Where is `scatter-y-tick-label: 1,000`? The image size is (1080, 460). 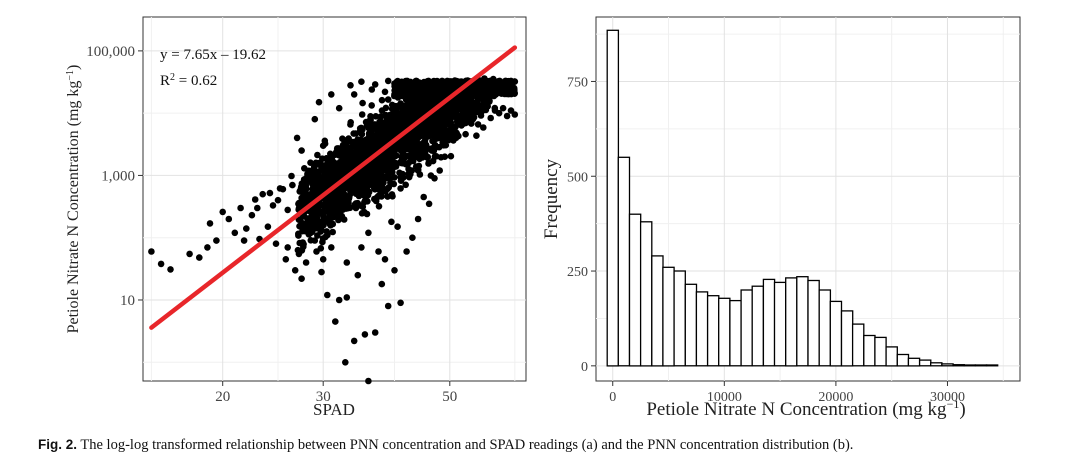 scatter-y-tick-label: 1,000 is located at coordinates (118, 176).